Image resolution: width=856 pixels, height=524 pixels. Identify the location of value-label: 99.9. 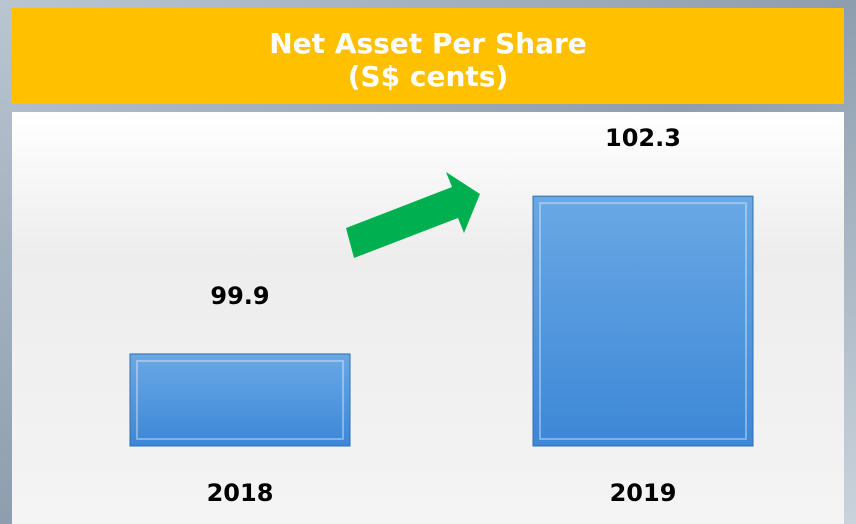
(239, 296).